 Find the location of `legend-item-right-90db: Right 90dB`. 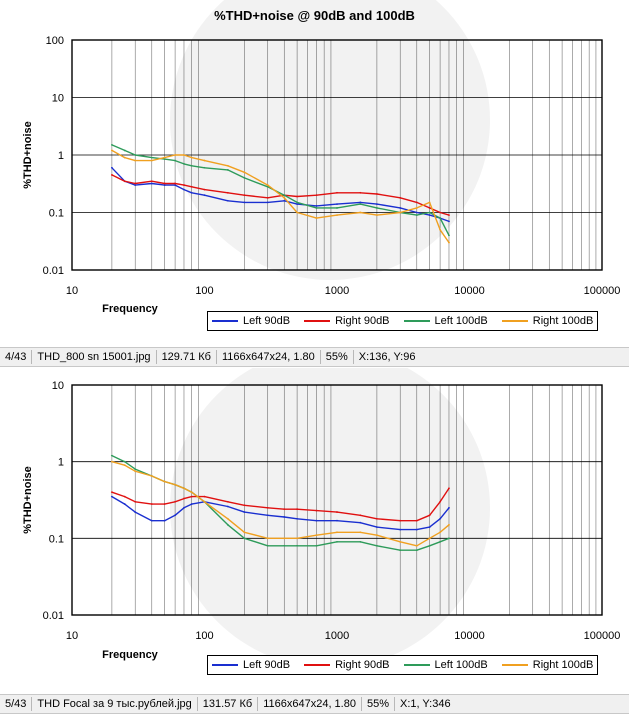

legend-item-right-90db: Right 90dB is located at coordinates (347, 665).